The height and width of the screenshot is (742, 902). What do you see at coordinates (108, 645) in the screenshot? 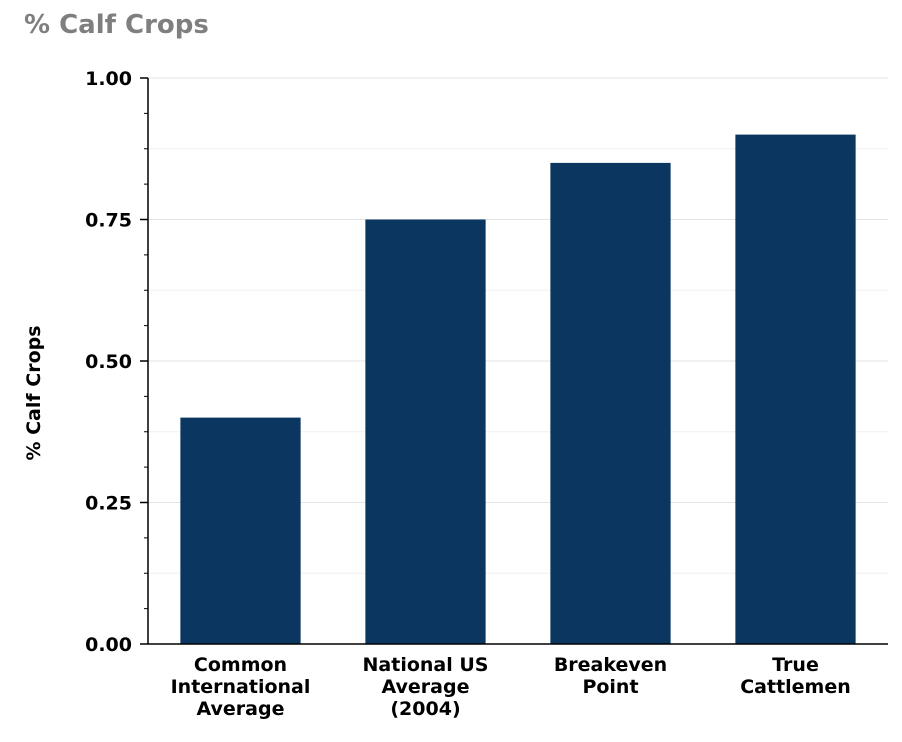
I see `y-tick-label: 0.00` at bounding box center [108, 645].